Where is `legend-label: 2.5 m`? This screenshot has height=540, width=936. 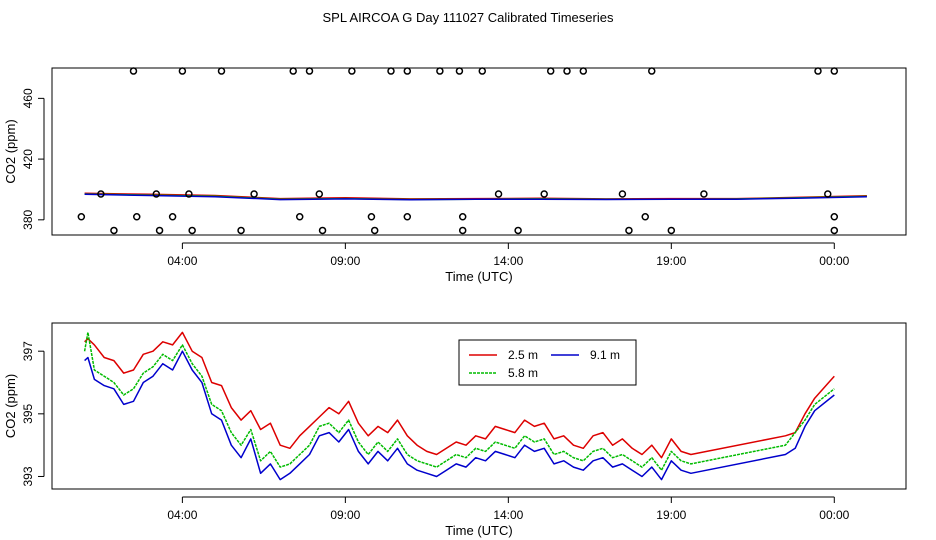
legend-label: 2.5 m is located at coordinates (523, 355).